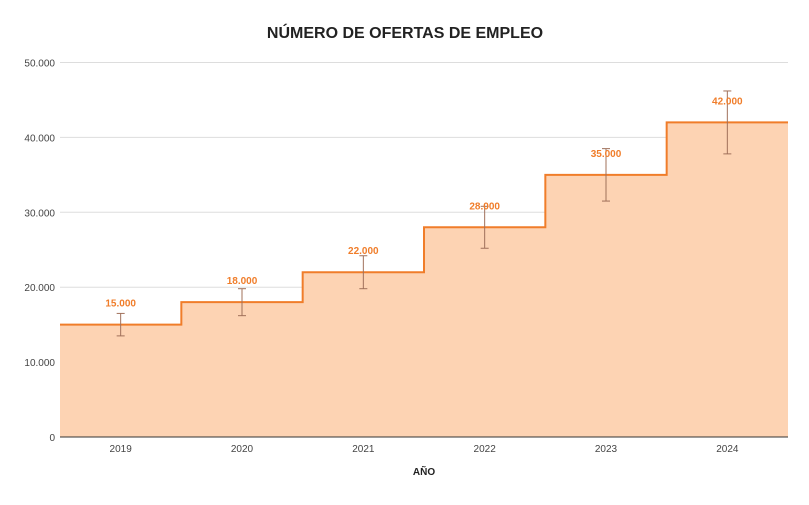 This screenshot has width=809, height=505. What do you see at coordinates (606, 449) in the screenshot?
I see `x-tick-label: 2023` at bounding box center [606, 449].